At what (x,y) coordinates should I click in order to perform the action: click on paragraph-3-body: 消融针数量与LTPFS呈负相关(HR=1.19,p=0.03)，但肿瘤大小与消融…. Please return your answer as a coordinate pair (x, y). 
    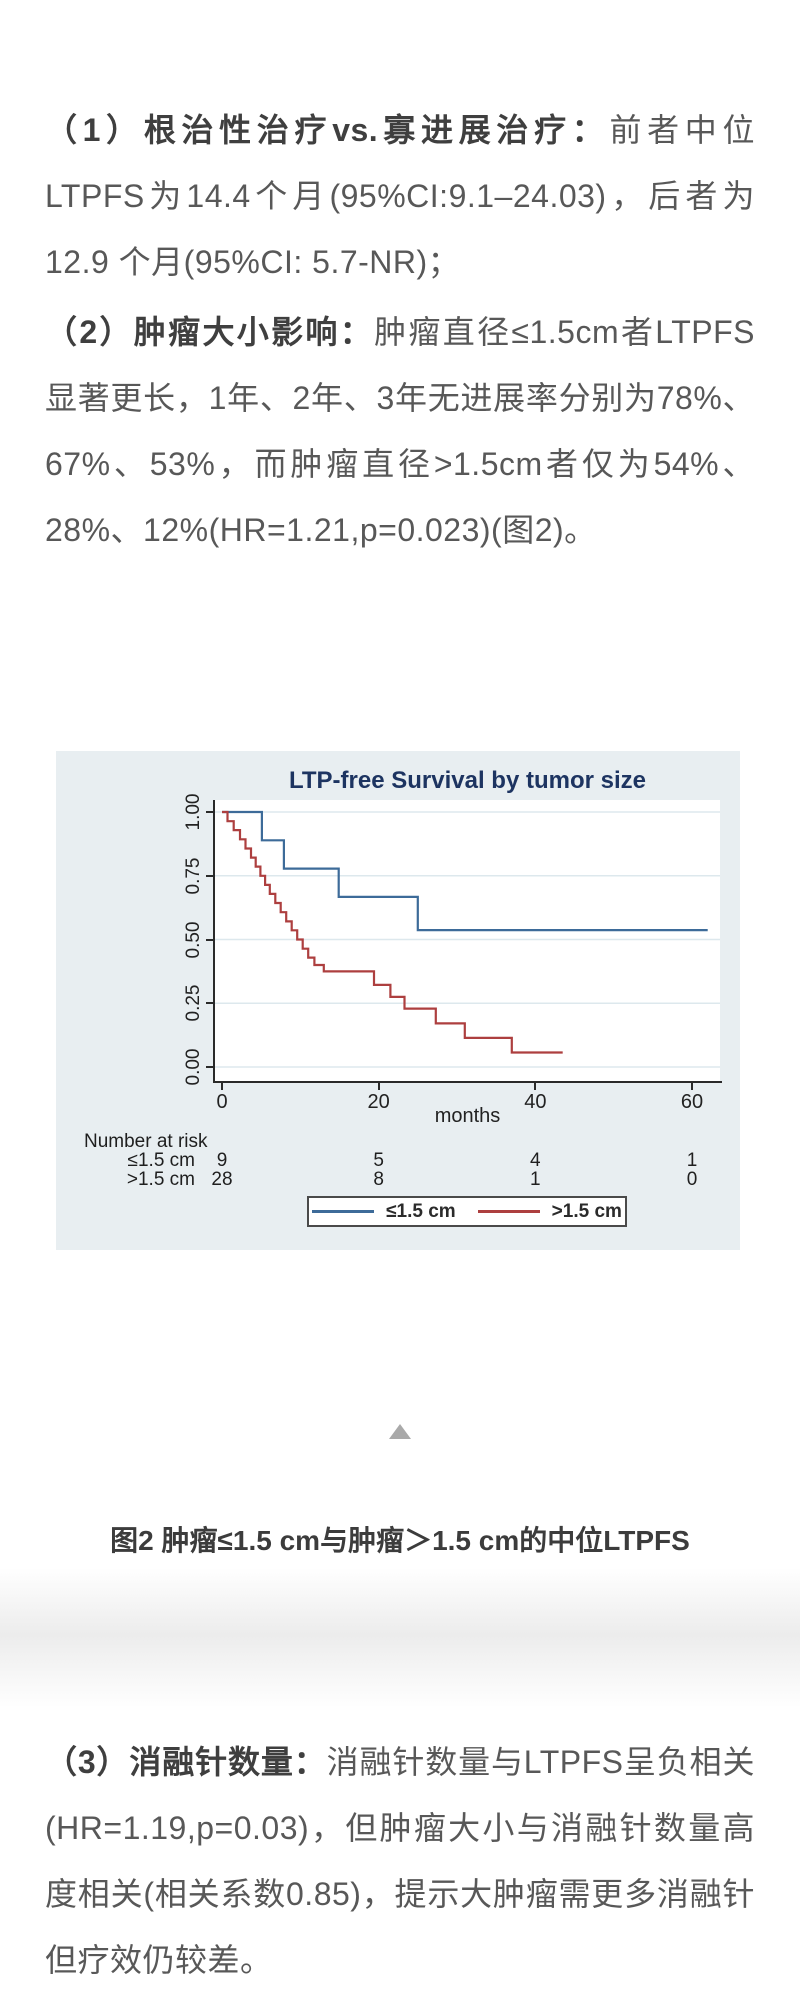
    Looking at the image, I should click on (400, 1861).